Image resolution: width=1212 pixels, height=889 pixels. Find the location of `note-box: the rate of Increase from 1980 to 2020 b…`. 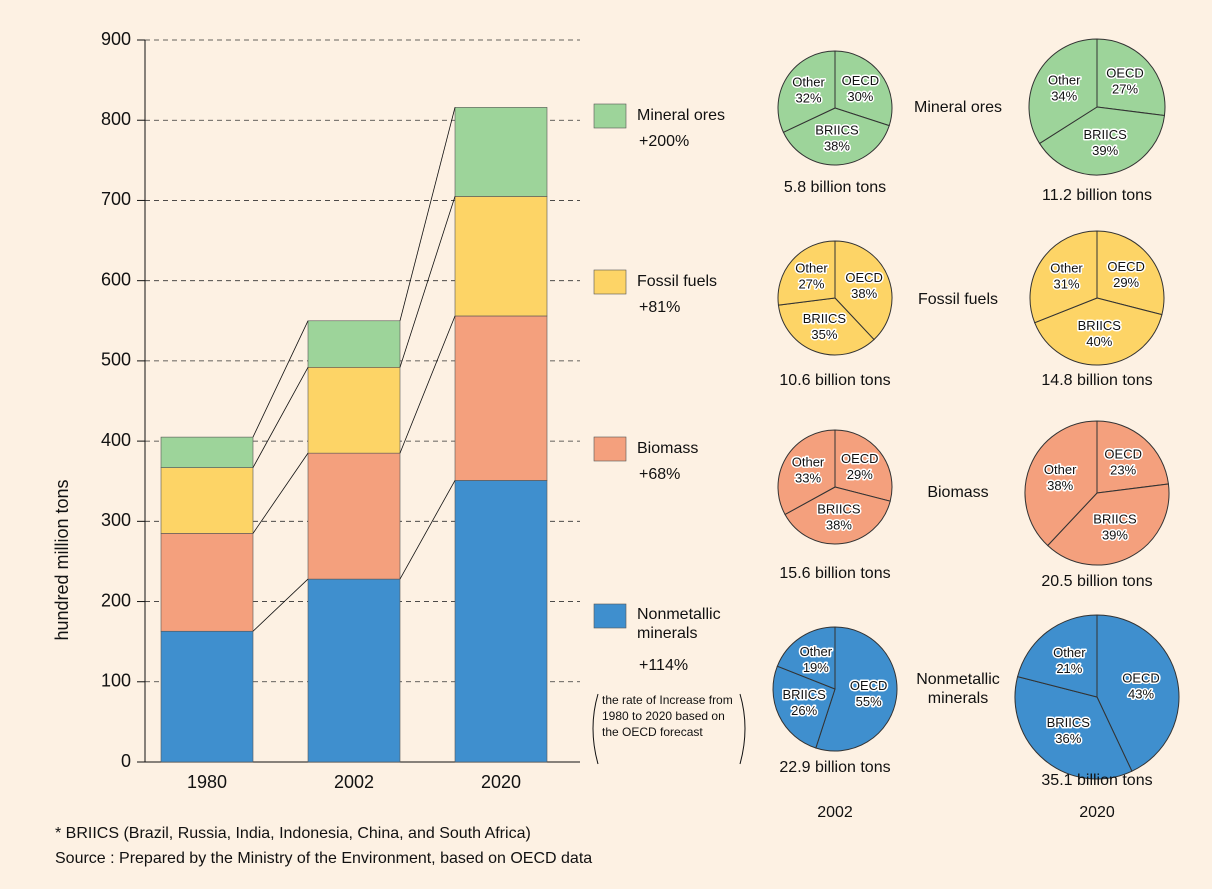

note-box: the rate of Increase from 1980 to 2020 b… is located at coordinates (667, 716).